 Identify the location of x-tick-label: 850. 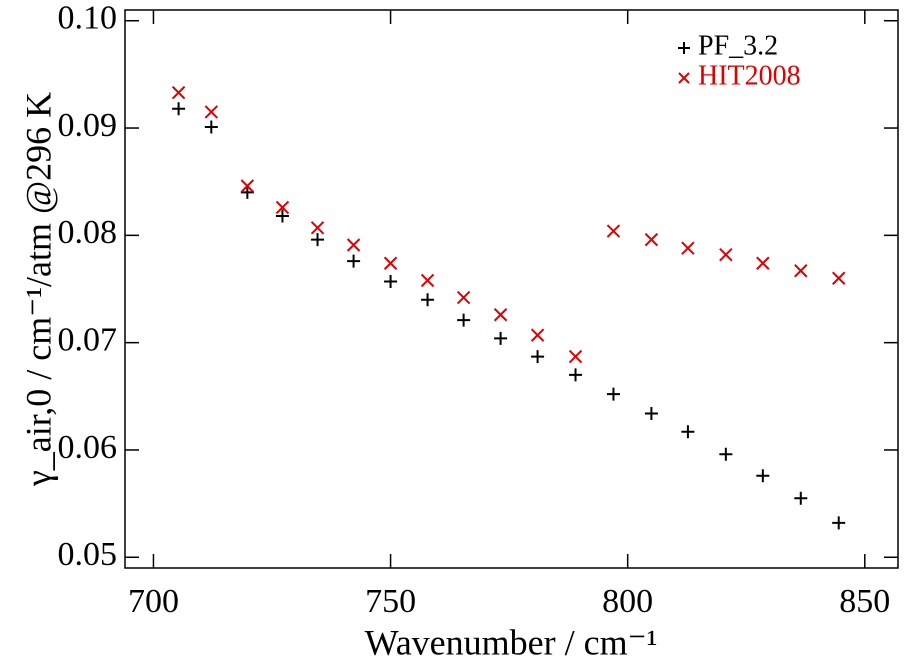
(864, 601).